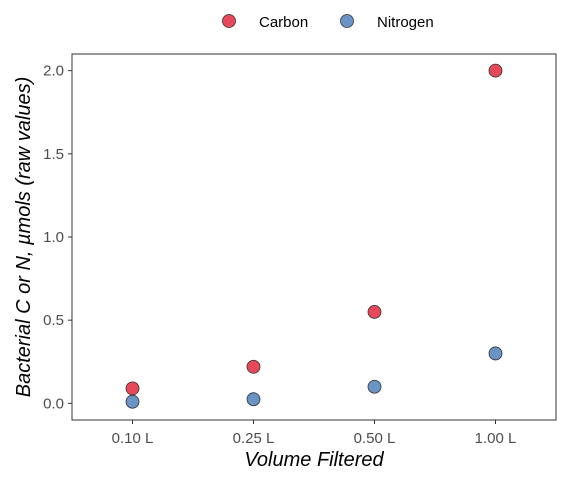 This screenshot has height=480, width=576. What do you see at coordinates (314, 460) in the screenshot?
I see `x-axis-title: Volume Filtered` at bounding box center [314, 460].